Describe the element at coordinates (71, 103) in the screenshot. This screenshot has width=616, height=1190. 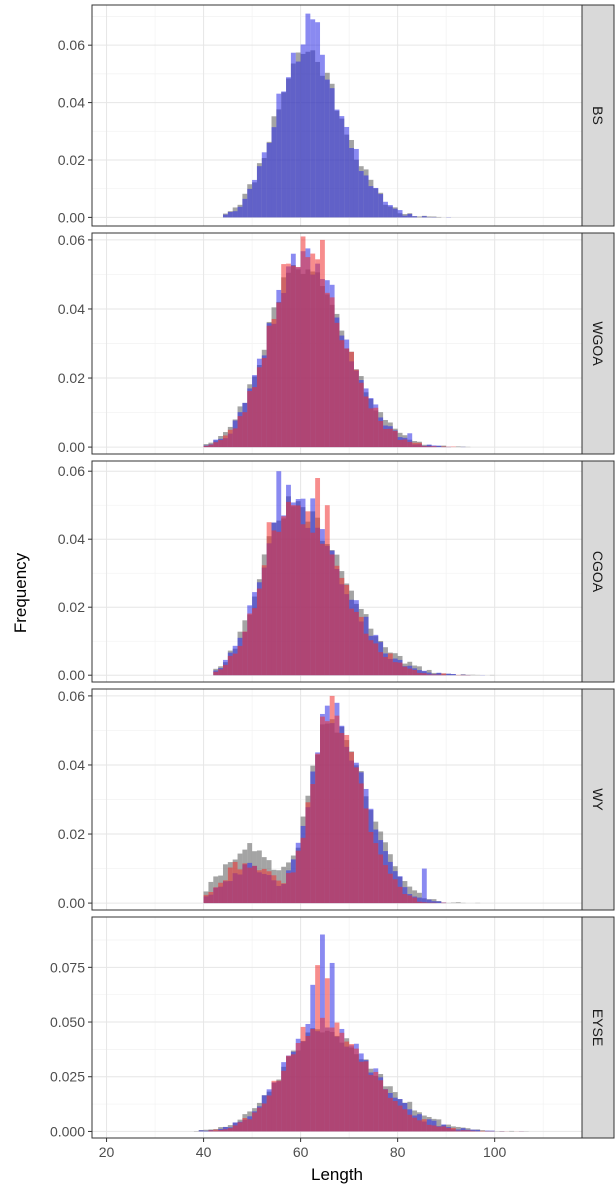
I see `y-tick-label: 0.04` at that location.